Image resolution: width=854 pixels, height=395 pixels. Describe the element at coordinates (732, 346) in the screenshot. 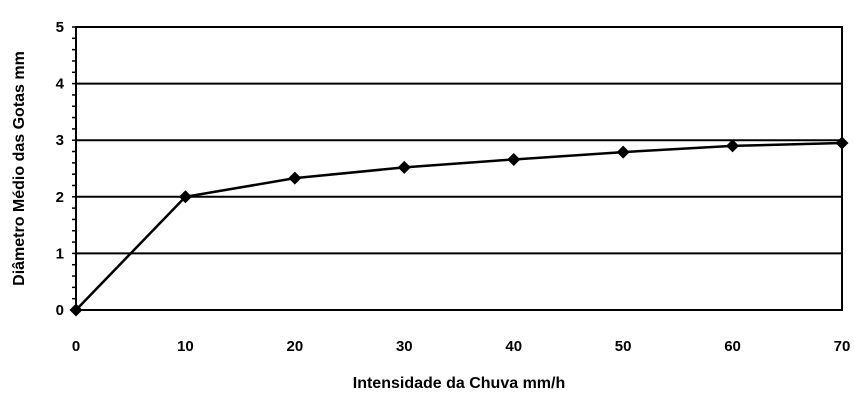

I see `x-tick-label: 60` at that location.